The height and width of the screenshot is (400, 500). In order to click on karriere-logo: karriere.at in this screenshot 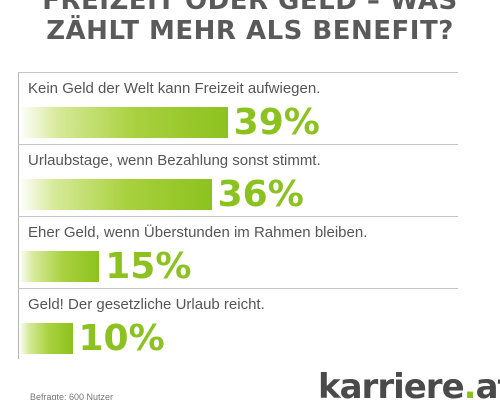, I will do `click(409, 383)`.